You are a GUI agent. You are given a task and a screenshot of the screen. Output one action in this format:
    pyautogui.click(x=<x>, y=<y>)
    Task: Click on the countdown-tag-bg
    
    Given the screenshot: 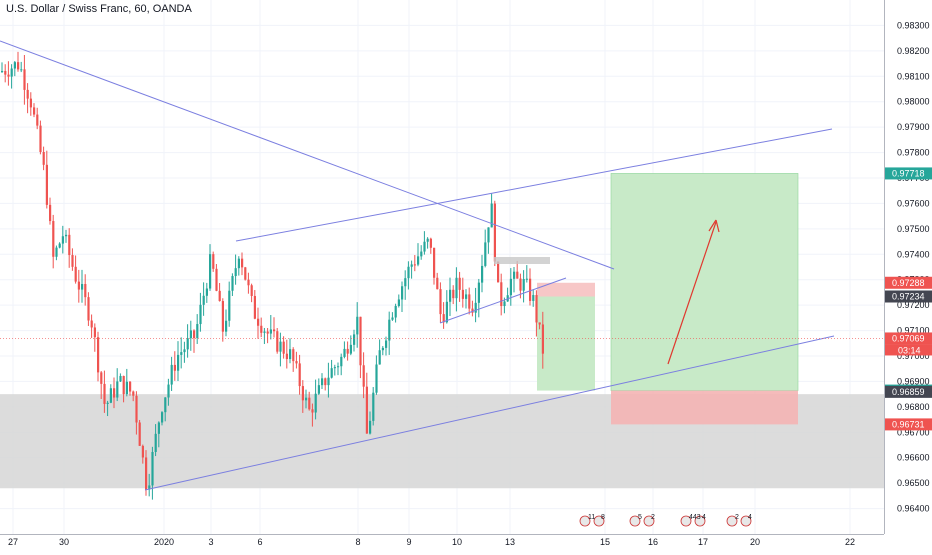 What is the action you would take?
    pyautogui.click(x=908, y=350)
    